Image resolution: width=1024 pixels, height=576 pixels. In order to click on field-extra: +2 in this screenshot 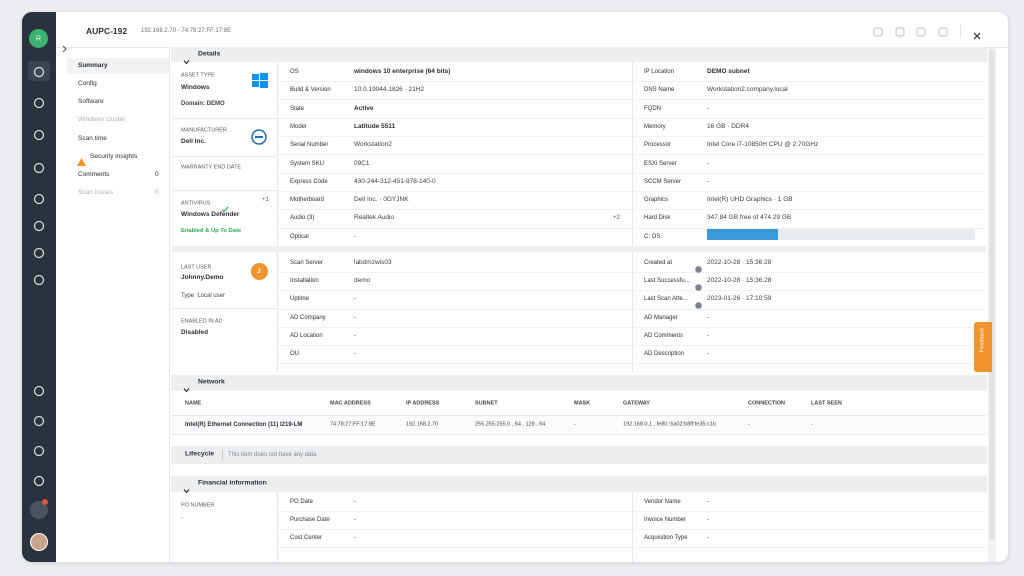, I will do `click(616, 218)`.